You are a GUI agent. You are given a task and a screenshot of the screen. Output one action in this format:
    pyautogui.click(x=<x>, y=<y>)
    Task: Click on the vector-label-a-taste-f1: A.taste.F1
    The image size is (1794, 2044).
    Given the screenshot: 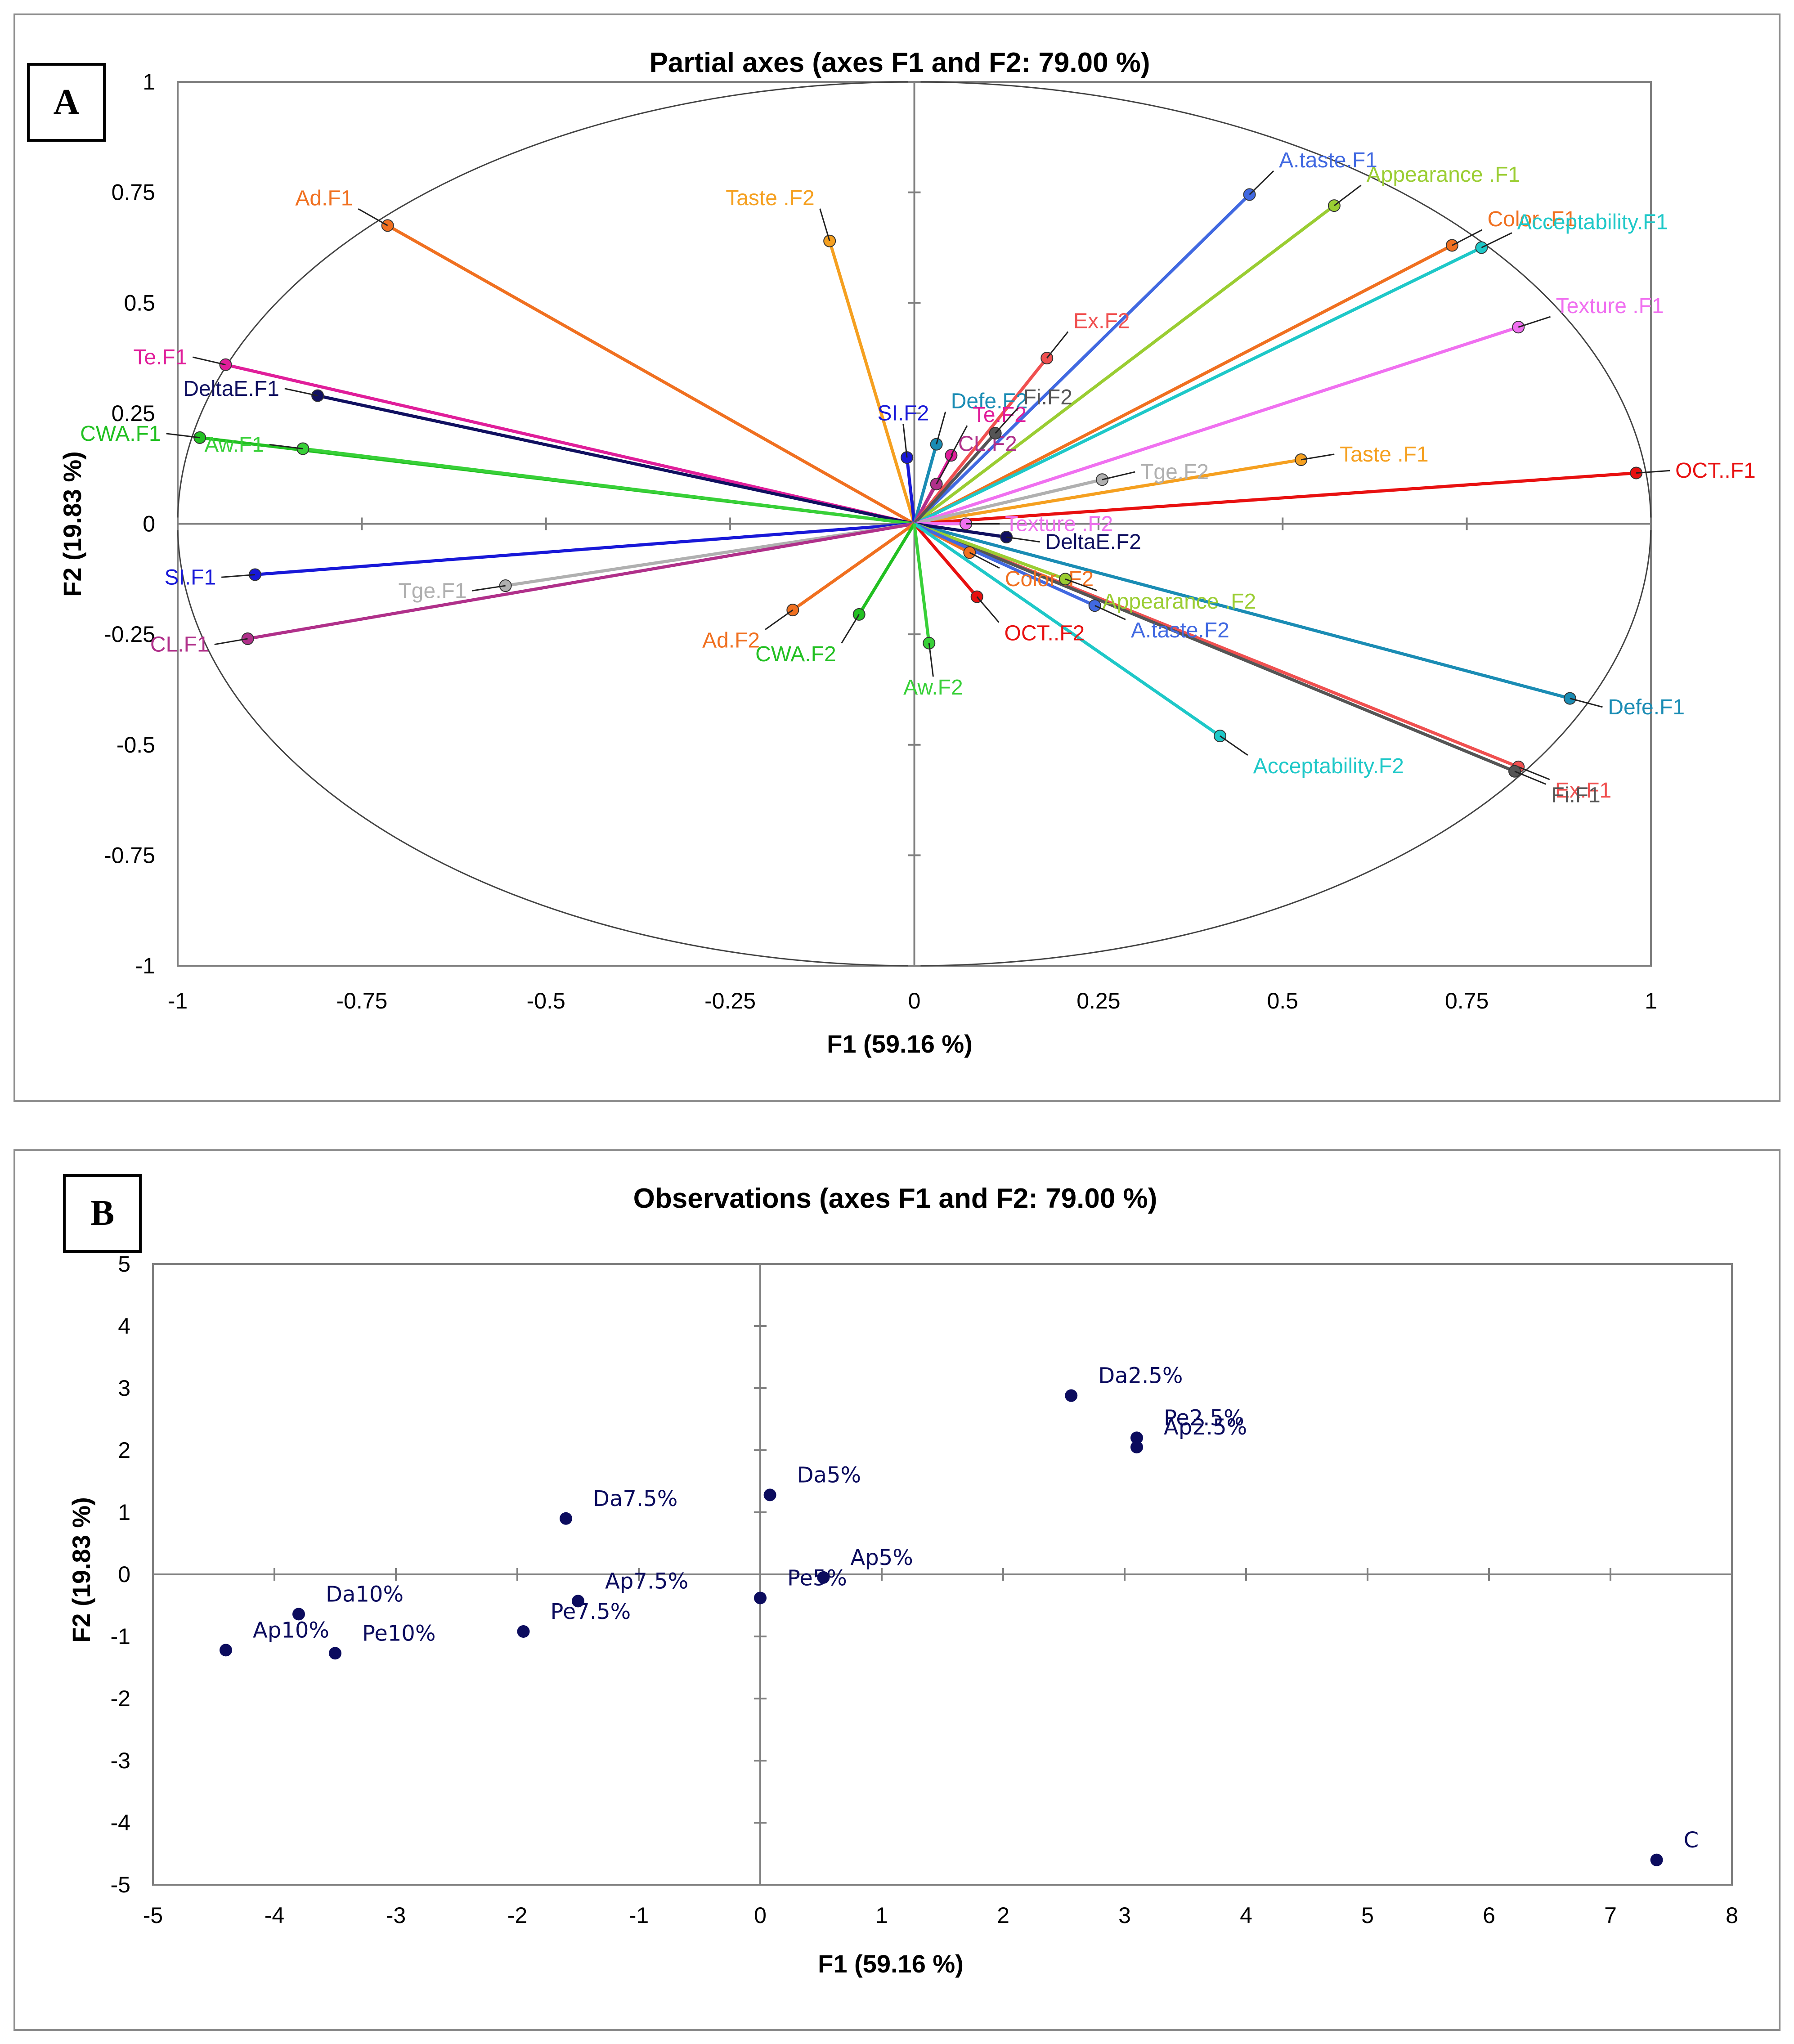 What is the action you would take?
    pyautogui.click(x=1328, y=160)
    